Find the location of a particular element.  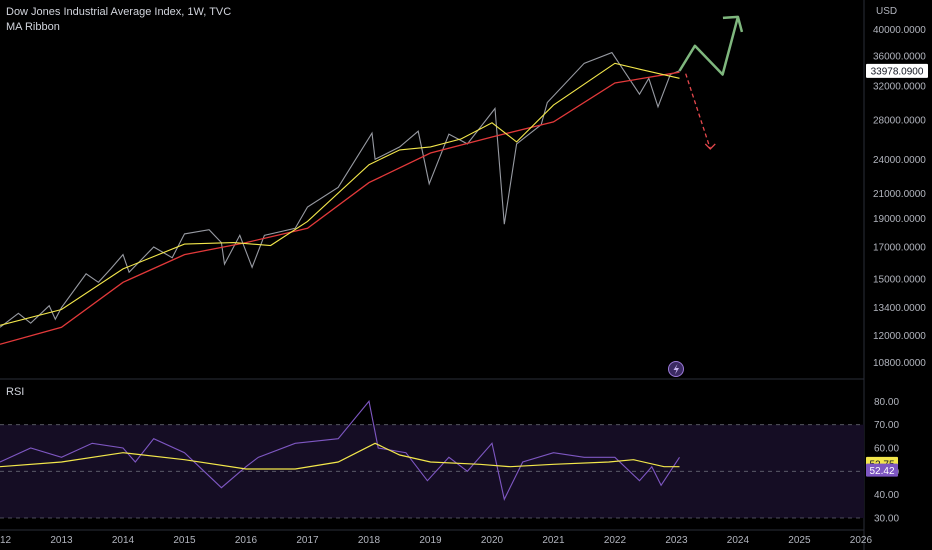

forecast-arrows is located at coordinates (711, 82).